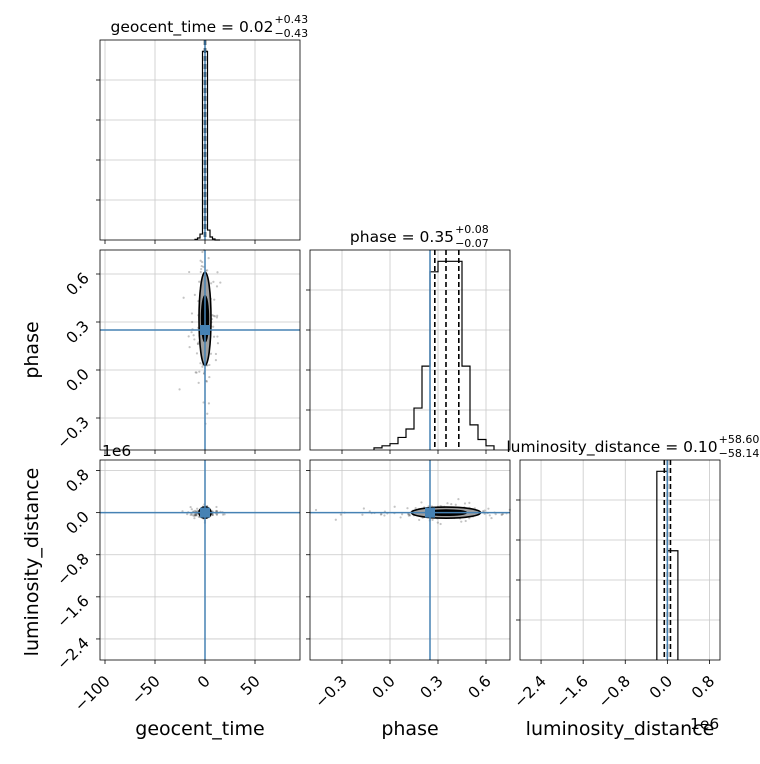 The width and height of the screenshot is (760, 764). I want to click on geocent_time-xtick-label: 0, so click(204, 682).